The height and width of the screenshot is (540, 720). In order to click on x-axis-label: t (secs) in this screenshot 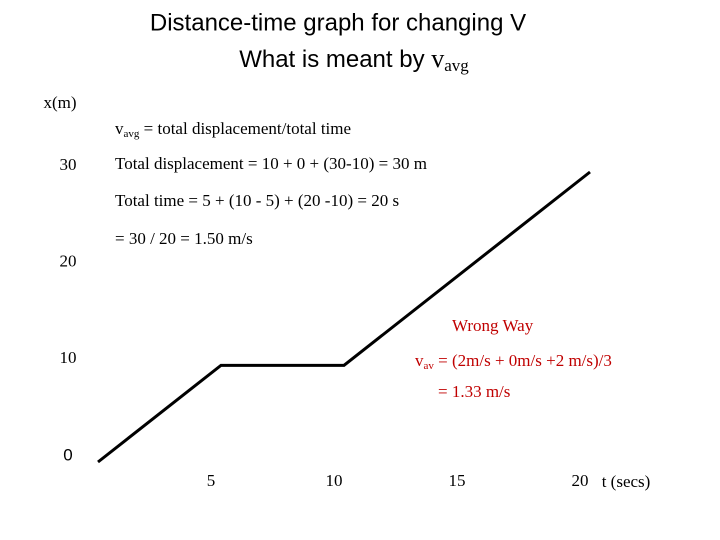, I will do `click(626, 481)`.